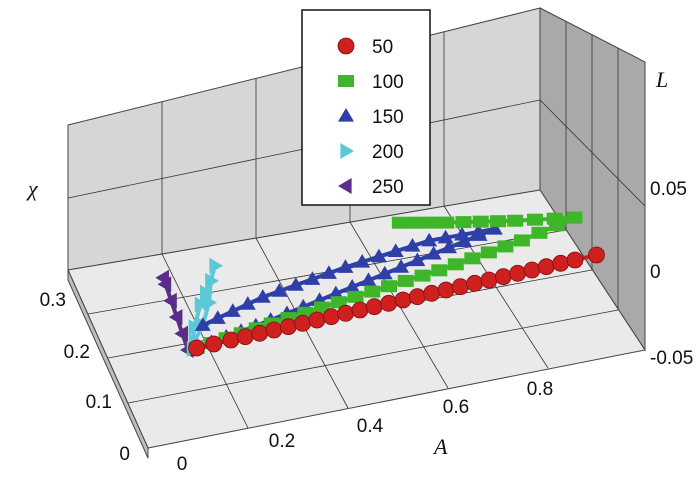  Describe the element at coordinates (388, 187) in the screenshot. I see `legend-label-250: 250` at that location.